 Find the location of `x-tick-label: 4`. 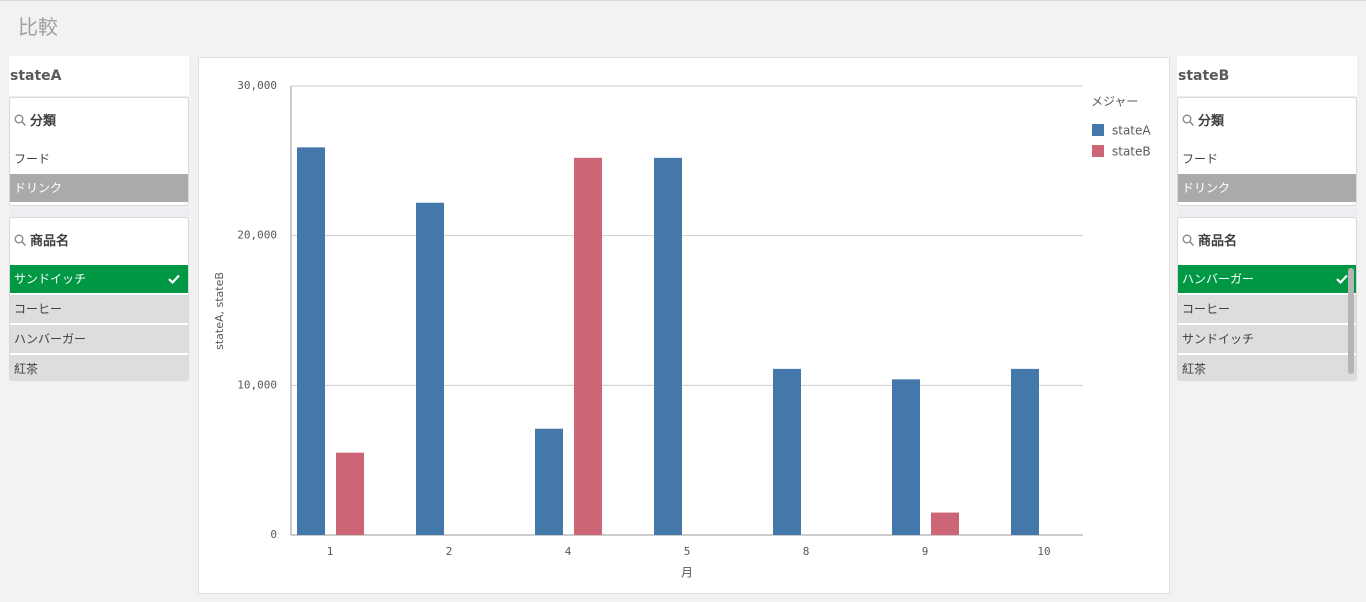

x-tick-label: 4 is located at coordinates (568, 551).